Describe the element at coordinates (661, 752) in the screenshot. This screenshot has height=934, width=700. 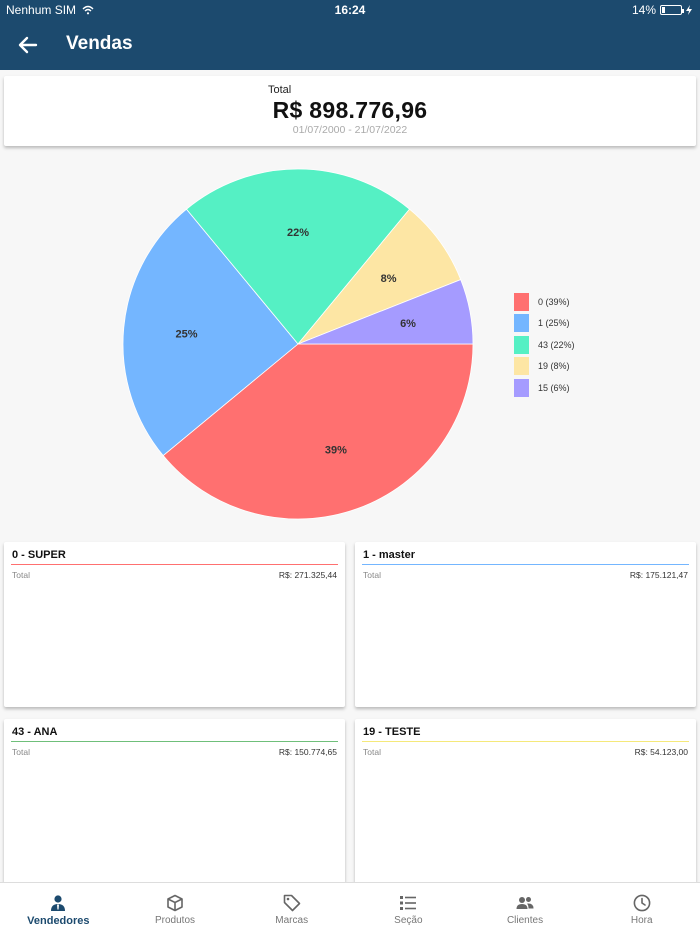
I see `seller-total-value: R$: 54.123,00` at that location.